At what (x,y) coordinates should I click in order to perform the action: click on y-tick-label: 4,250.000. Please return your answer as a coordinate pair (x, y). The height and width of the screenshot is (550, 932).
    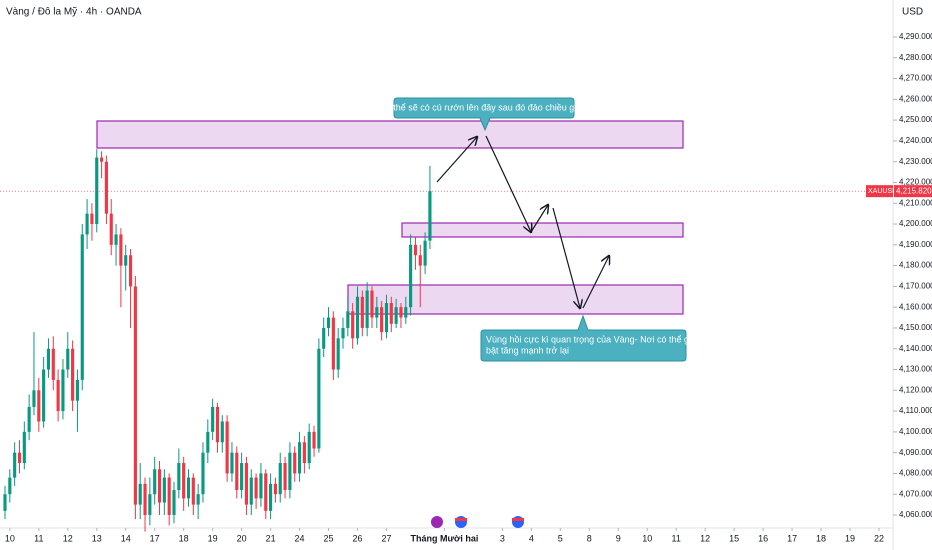
    Looking at the image, I should click on (915, 119).